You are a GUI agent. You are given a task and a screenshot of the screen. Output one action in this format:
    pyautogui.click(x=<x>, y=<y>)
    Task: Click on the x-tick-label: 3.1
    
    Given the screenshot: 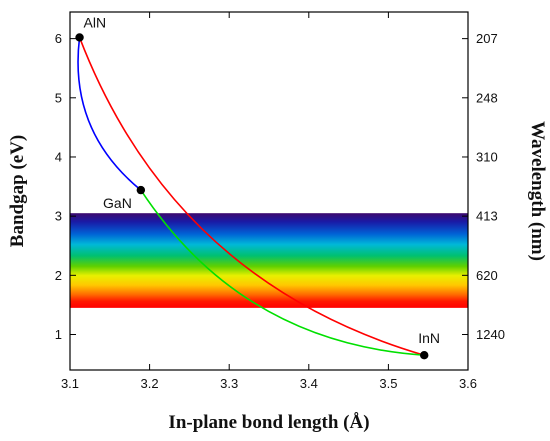 What is the action you would take?
    pyautogui.click(x=70, y=383)
    